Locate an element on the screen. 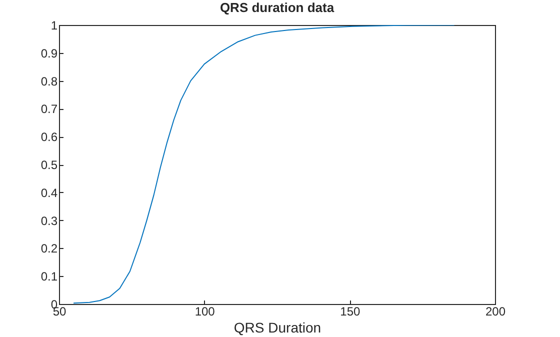  y-tick-label: 0.7 is located at coordinates (49, 109).